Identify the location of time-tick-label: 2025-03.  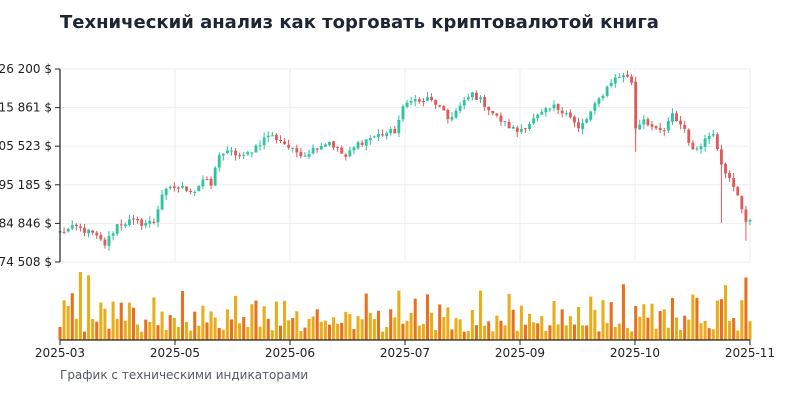
(60, 353).